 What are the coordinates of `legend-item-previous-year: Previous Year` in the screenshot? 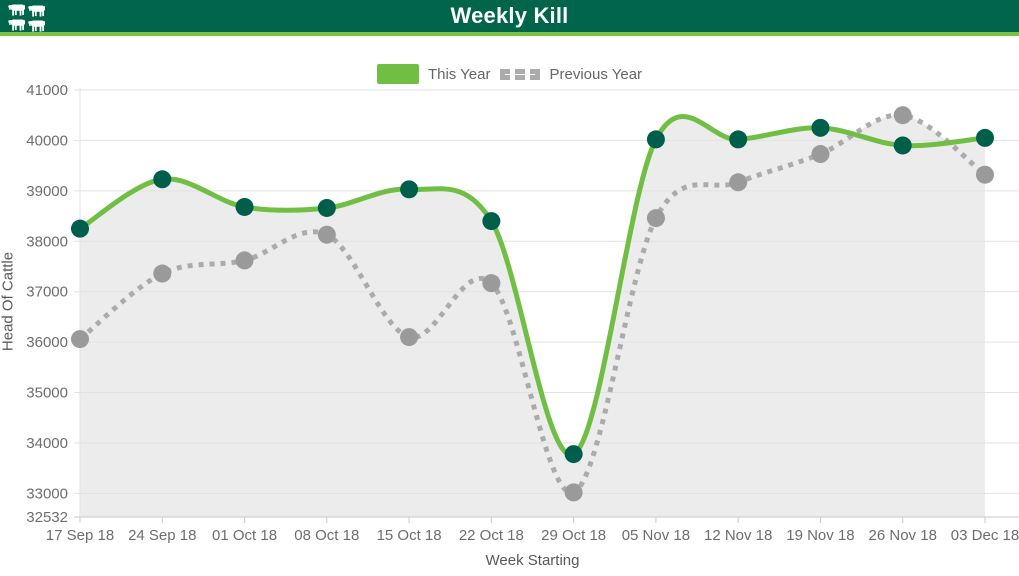 It's located at (571, 74).